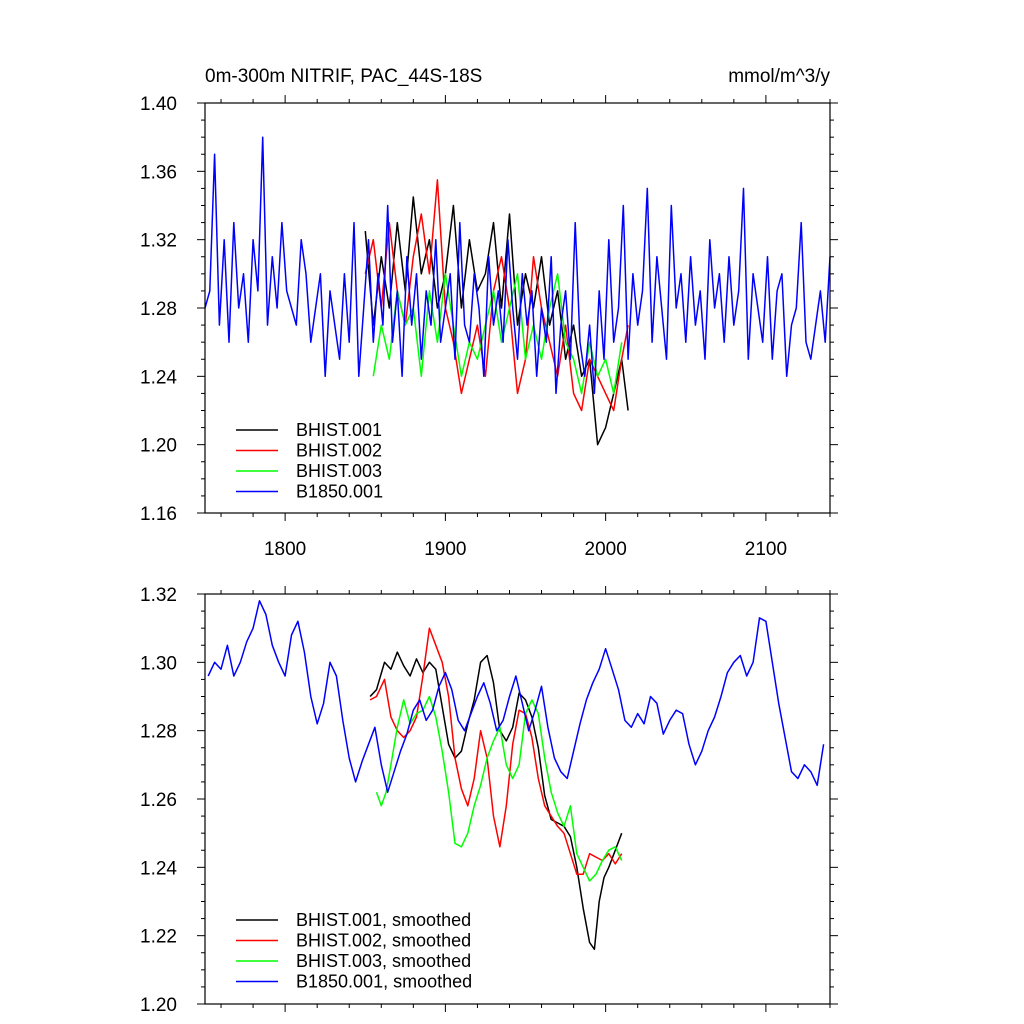 The height and width of the screenshot is (1024, 1024). What do you see at coordinates (339, 492) in the screenshot?
I see `legend-label: B1850.001` at bounding box center [339, 492].